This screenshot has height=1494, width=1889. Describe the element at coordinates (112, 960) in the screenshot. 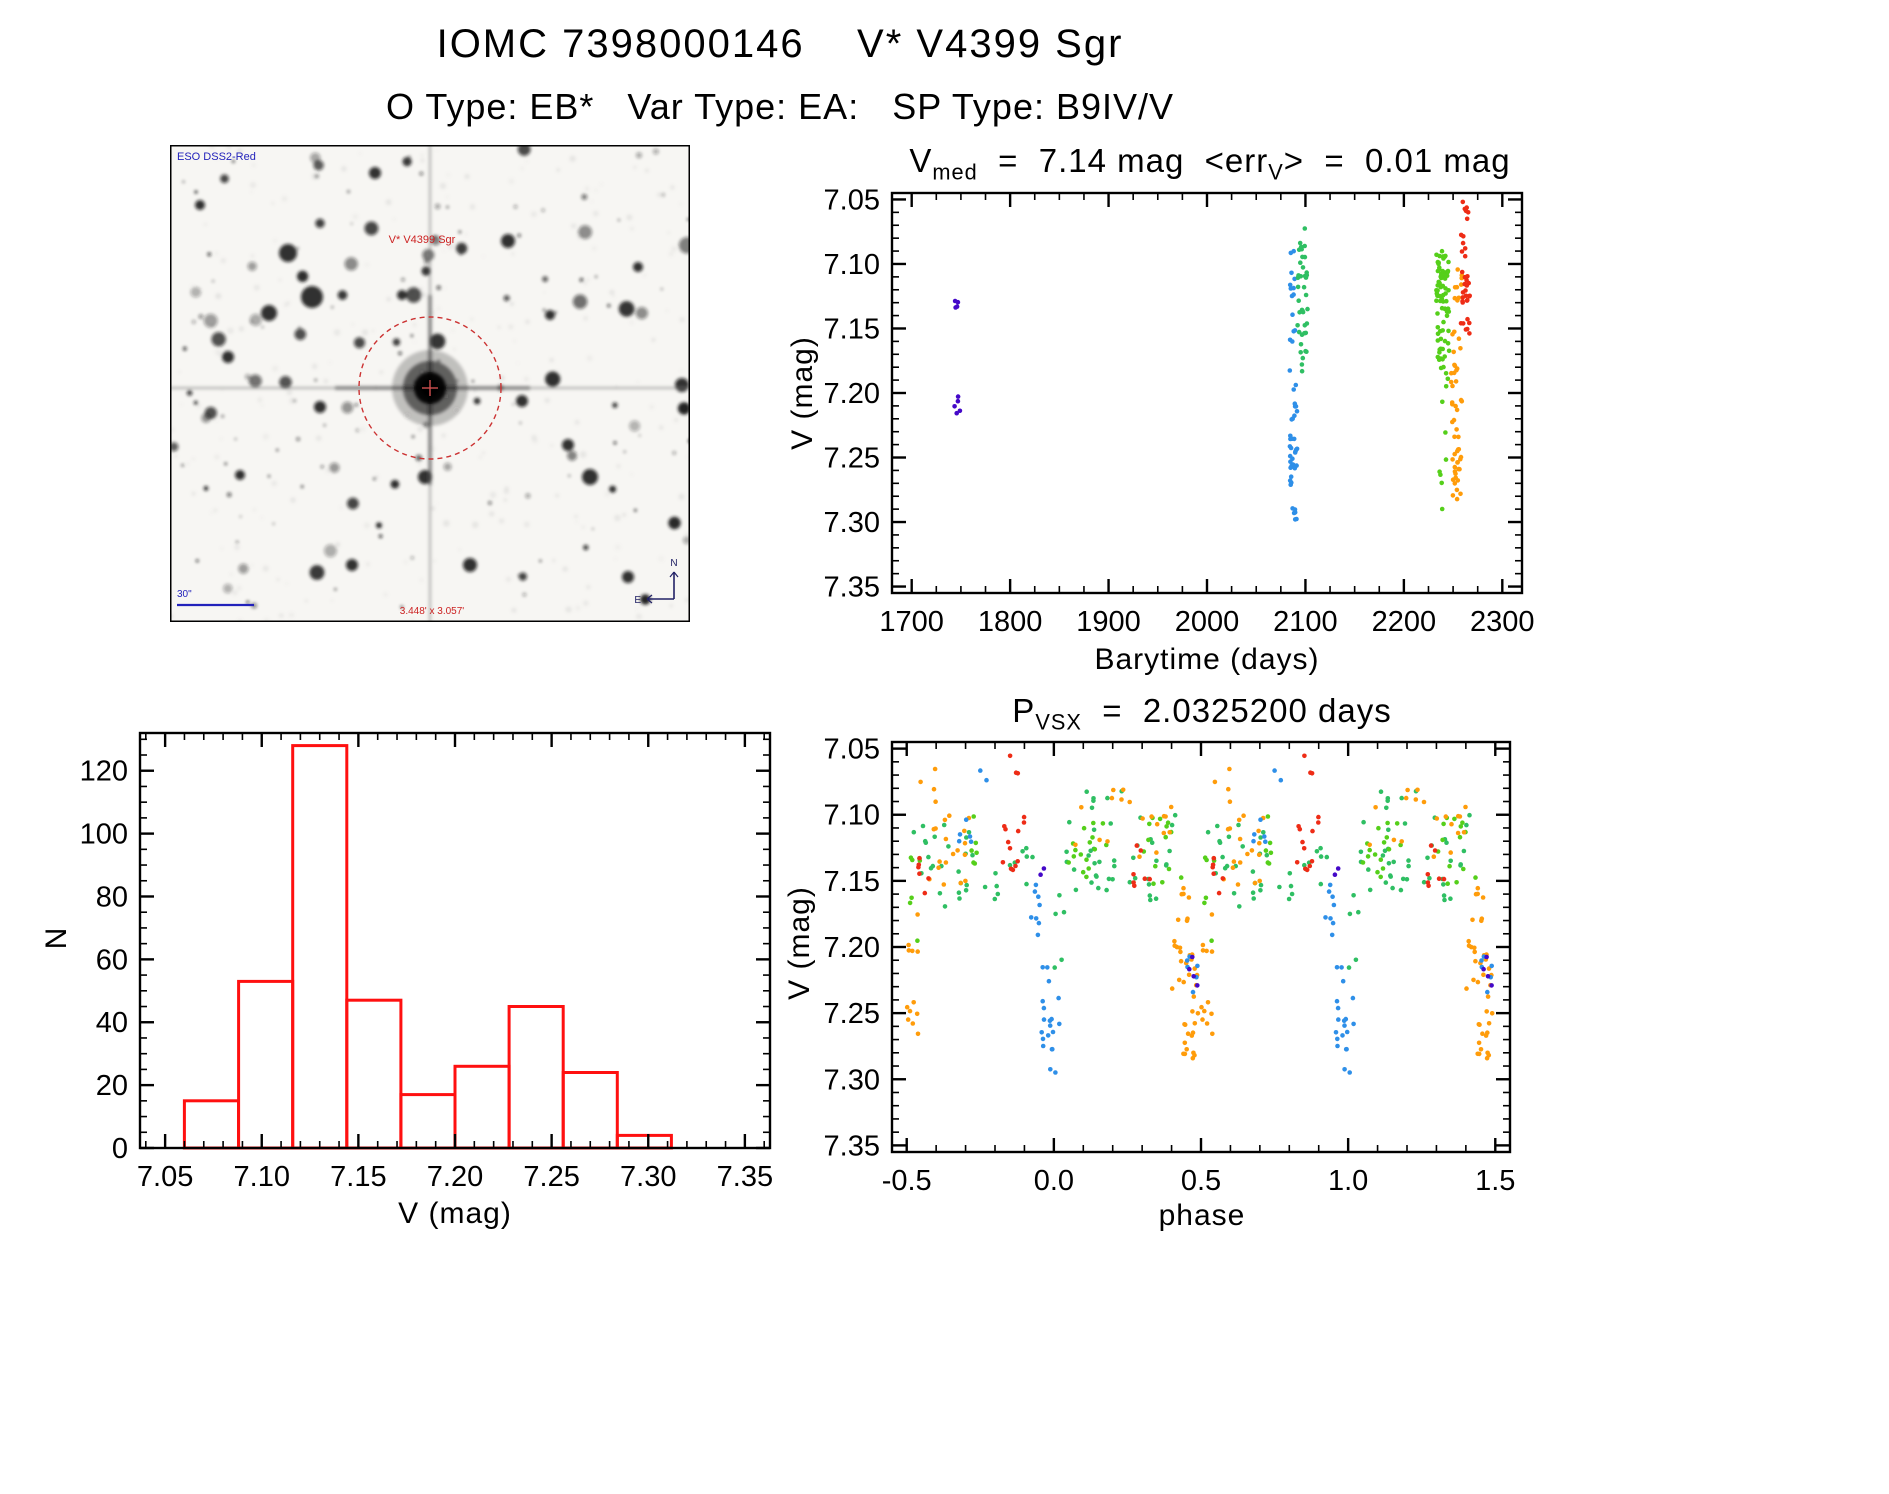

I see `svg-text: 60` at that location.